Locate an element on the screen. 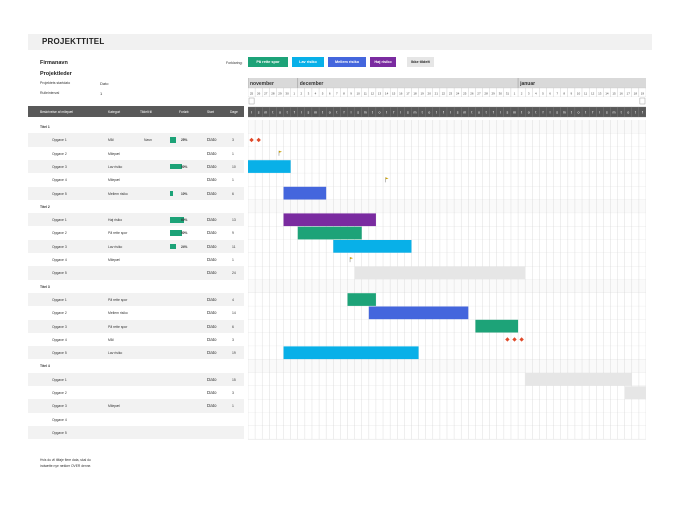 The image size is (675, 520). section-row: Titel 4 is located at coordinates (136, 365).